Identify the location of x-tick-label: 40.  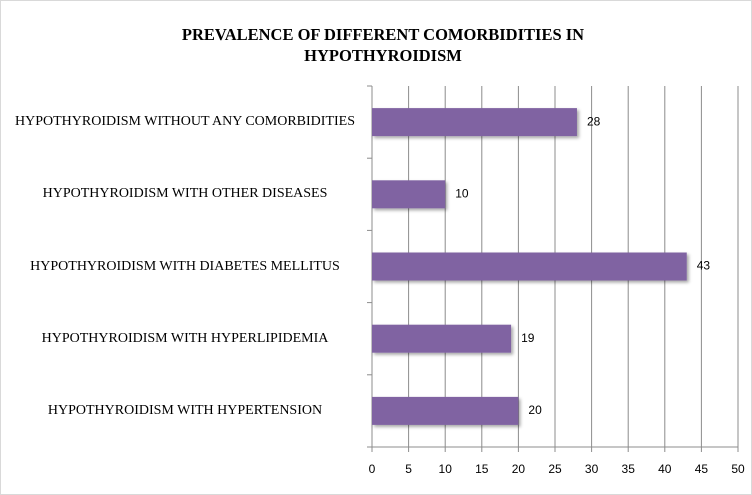
(665, 469).